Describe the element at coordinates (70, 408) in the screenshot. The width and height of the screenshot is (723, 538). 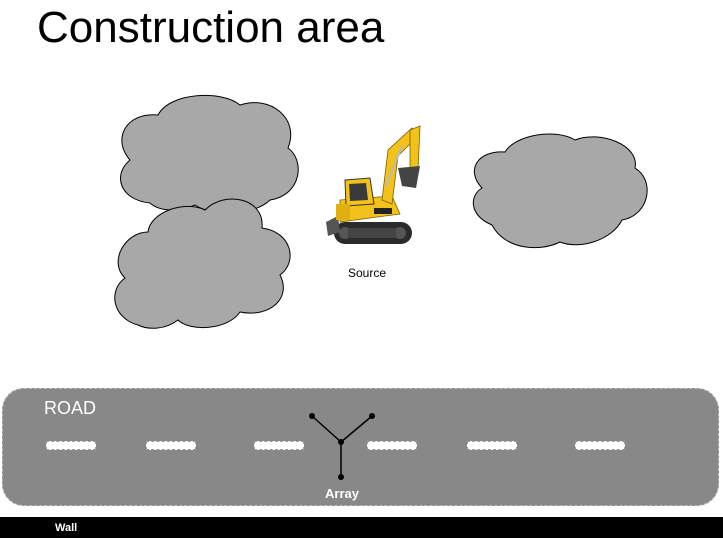
I see `road-label: ROAD` at that location.